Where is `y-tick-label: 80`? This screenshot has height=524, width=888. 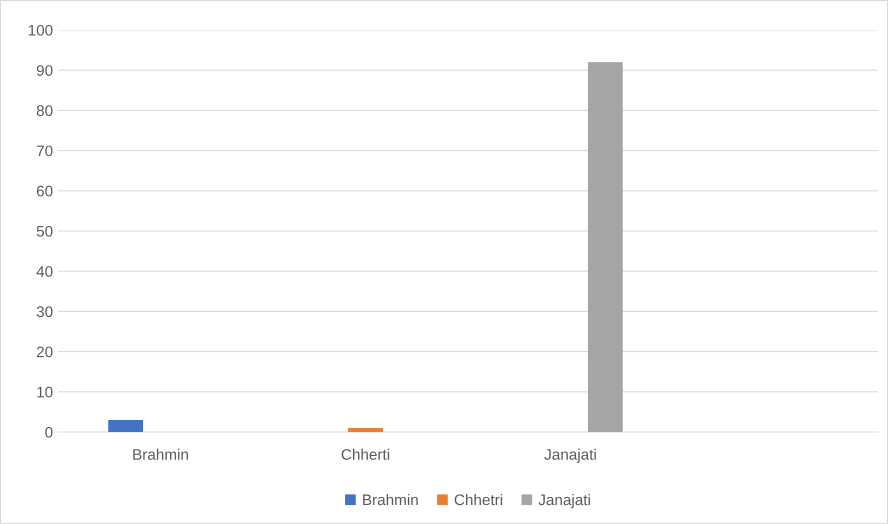 y-tick-label: 80 is located at coordinates (44, 110).